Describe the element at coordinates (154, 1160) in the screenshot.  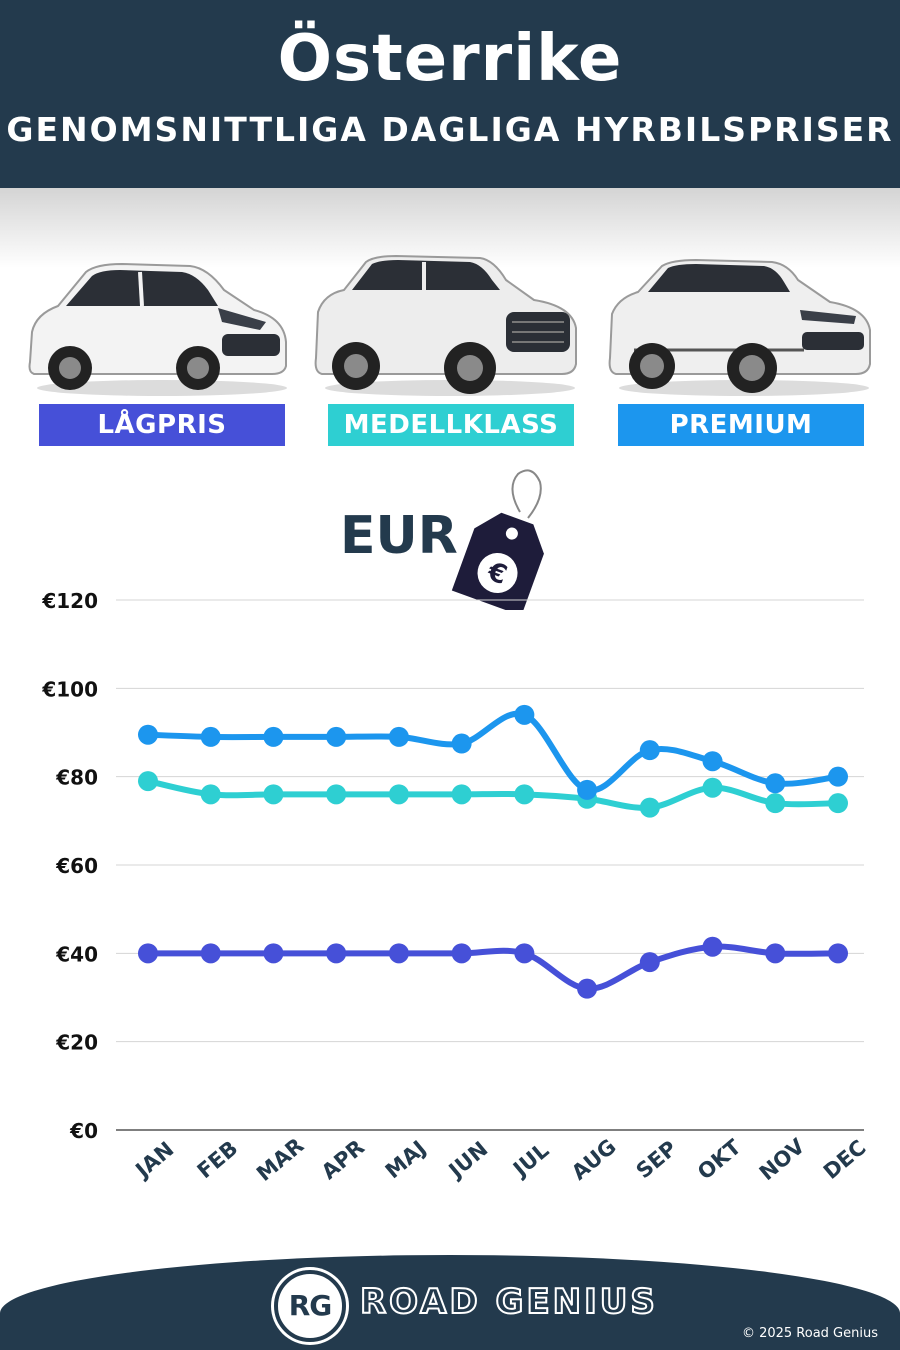
I see `x-tick-label: JAN` at that location.